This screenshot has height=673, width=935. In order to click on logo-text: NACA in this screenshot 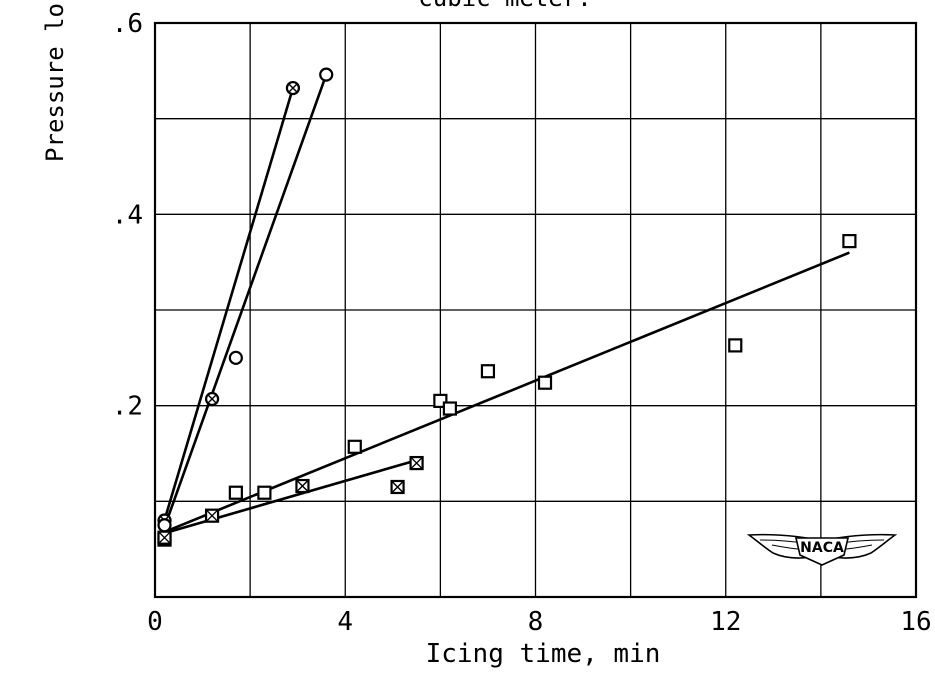, I will do `click(822, 548)`.